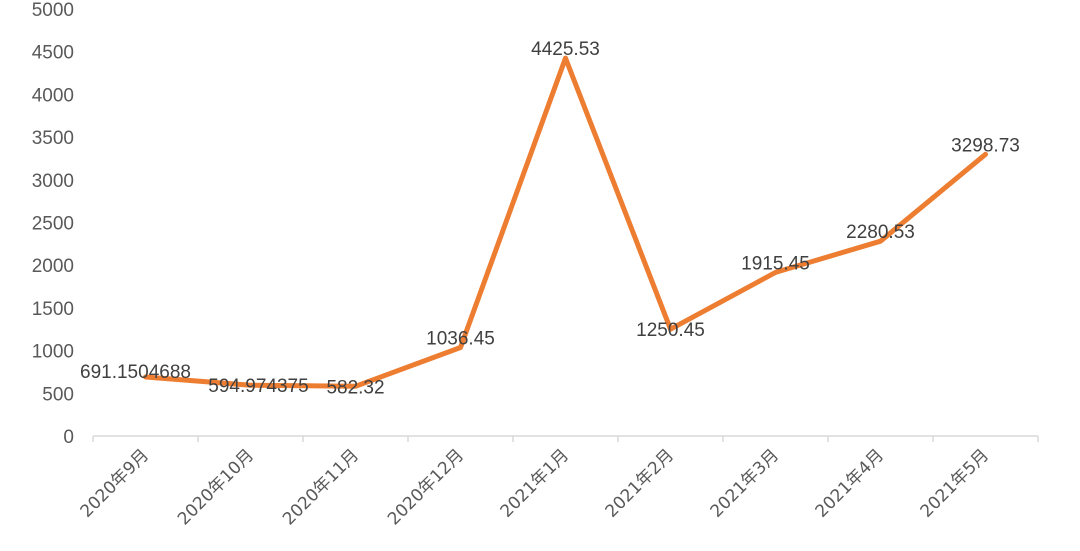 The height and width of the screenshot is (551, 1080). What do you see at coordinates (565, 49) in the screenshot?
I see `data-label: 4425.53` at bounding box center [565, 49].